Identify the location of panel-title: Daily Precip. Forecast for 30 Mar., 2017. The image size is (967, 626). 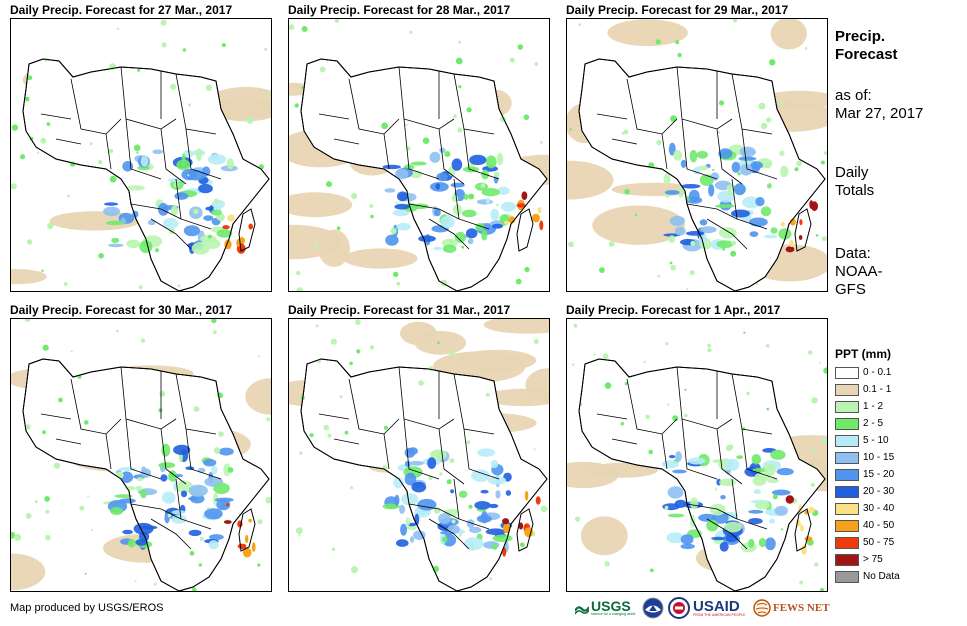
(121, 310).